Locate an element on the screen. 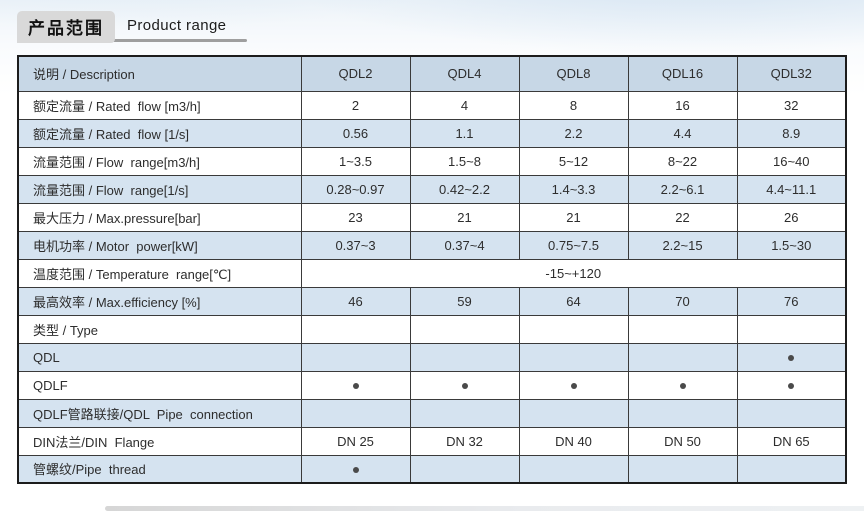 The width and height of the screenshot is (864, 513). column-header-qdl4: QDL4 is located at coordinates (464, 73).